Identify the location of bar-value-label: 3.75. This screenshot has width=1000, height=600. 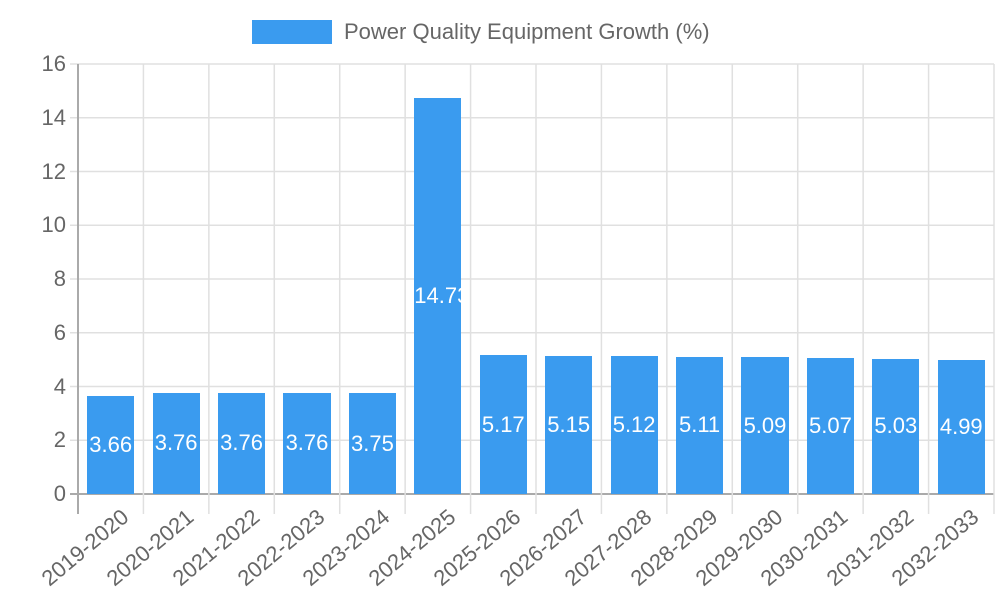
(372, 443).